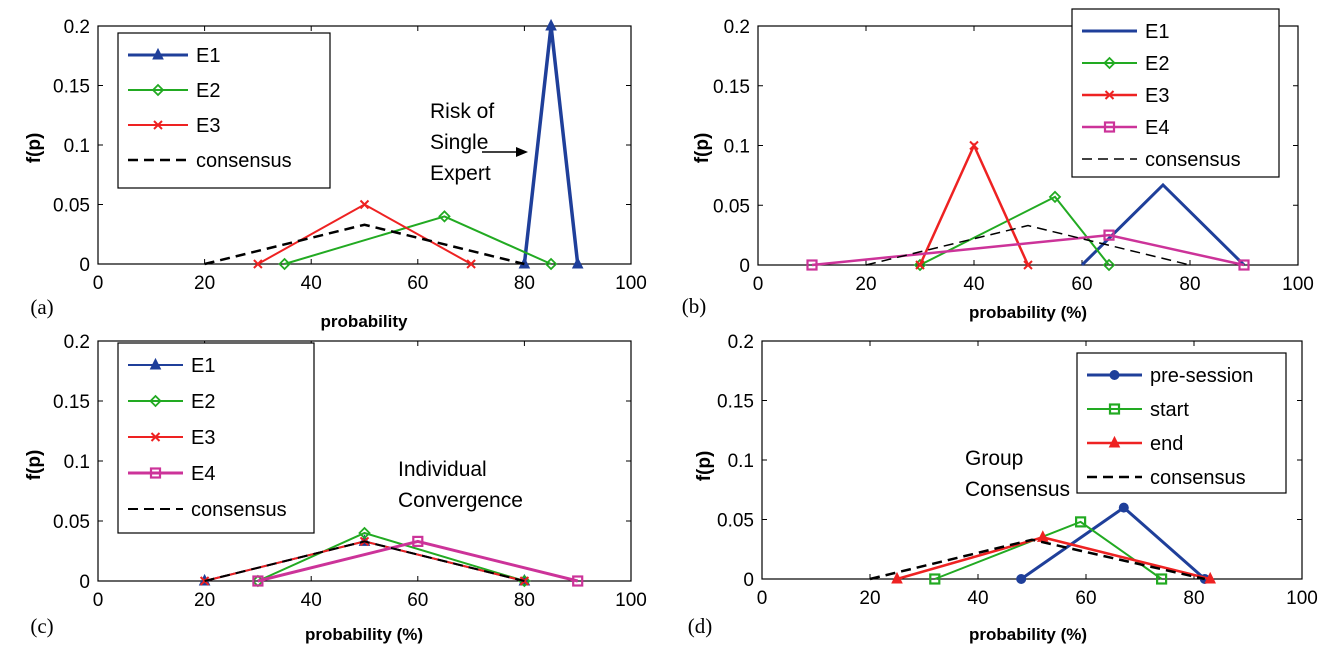 This screenshot has width=1322, height=655. I want to click on annotation-arrowhead, so click(522, 152).